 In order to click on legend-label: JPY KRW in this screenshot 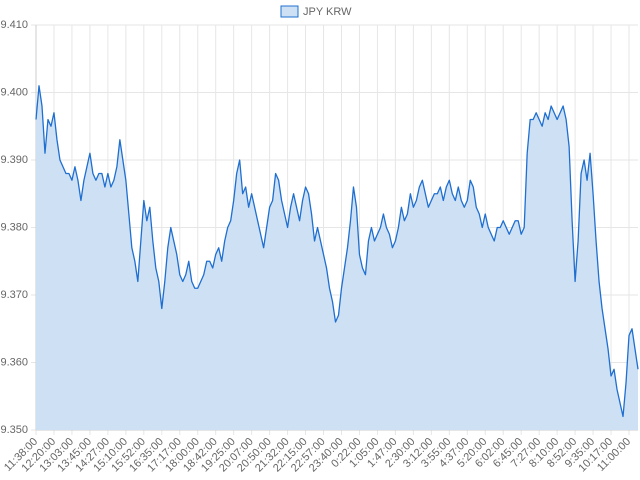, I will do `click(327, 12)`.